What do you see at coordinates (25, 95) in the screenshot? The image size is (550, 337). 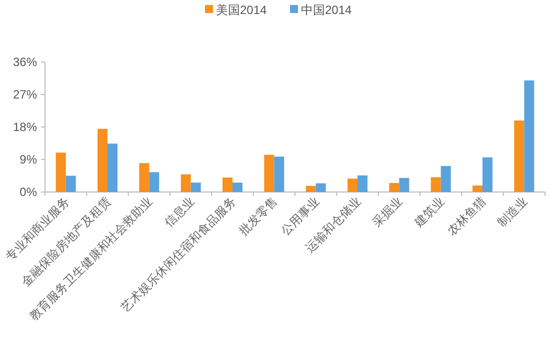 I see `y-tick-label: 27%` at bounding box center [25, 95].